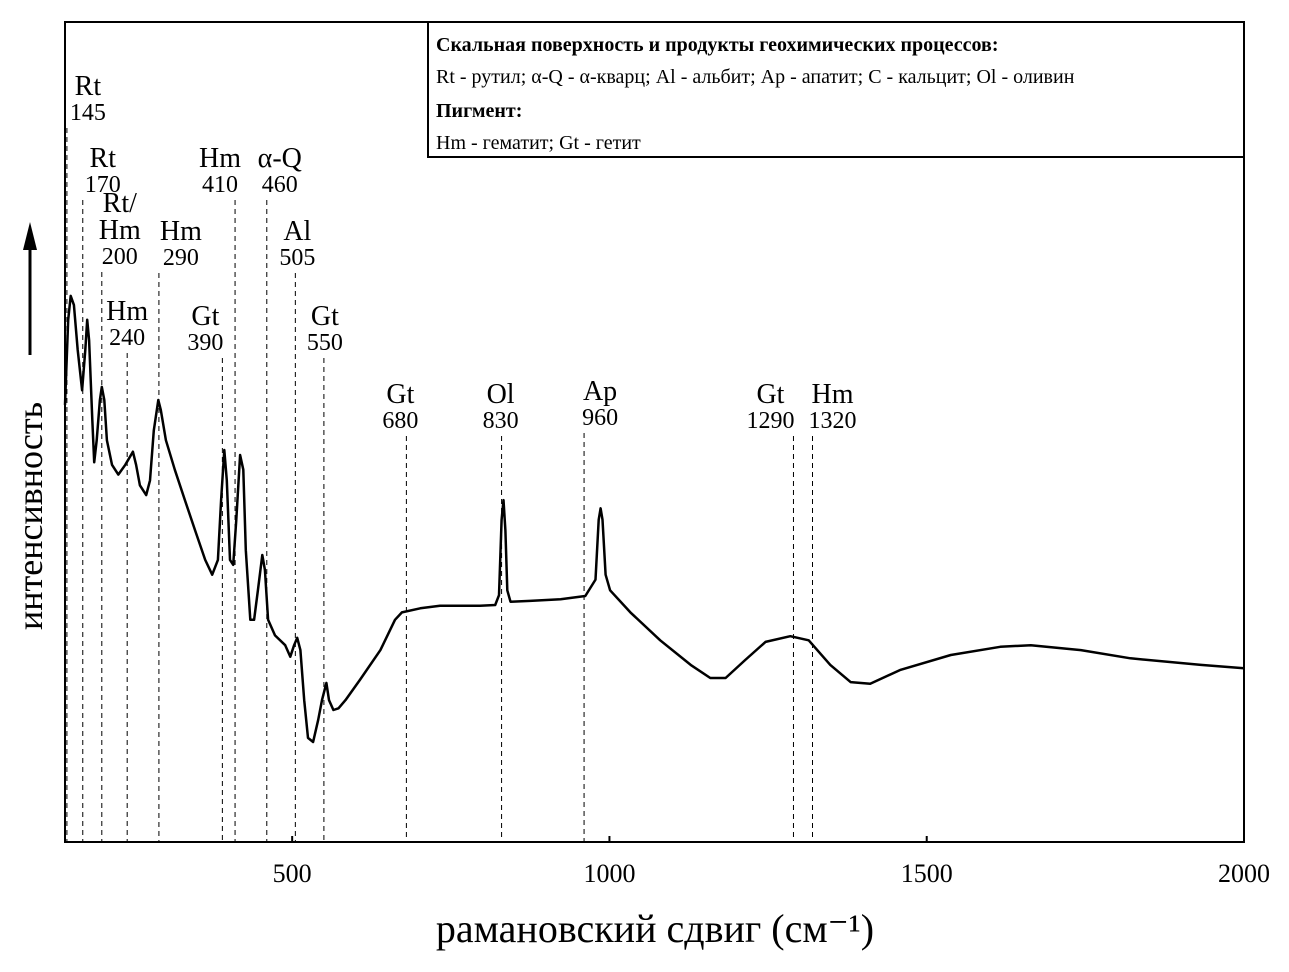 The image size is (1289, 972). I want to click on x-tick-label: 1500, so click(927, 873).